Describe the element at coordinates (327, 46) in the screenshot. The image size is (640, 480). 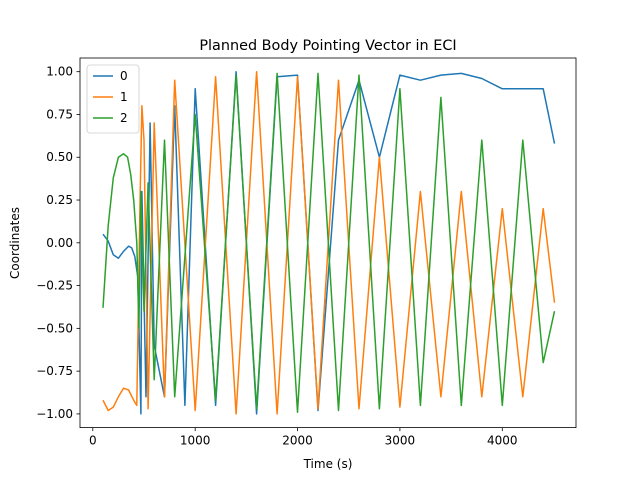
I see `chart-title: Planned Body Pointing Vector in ECI` at that location.